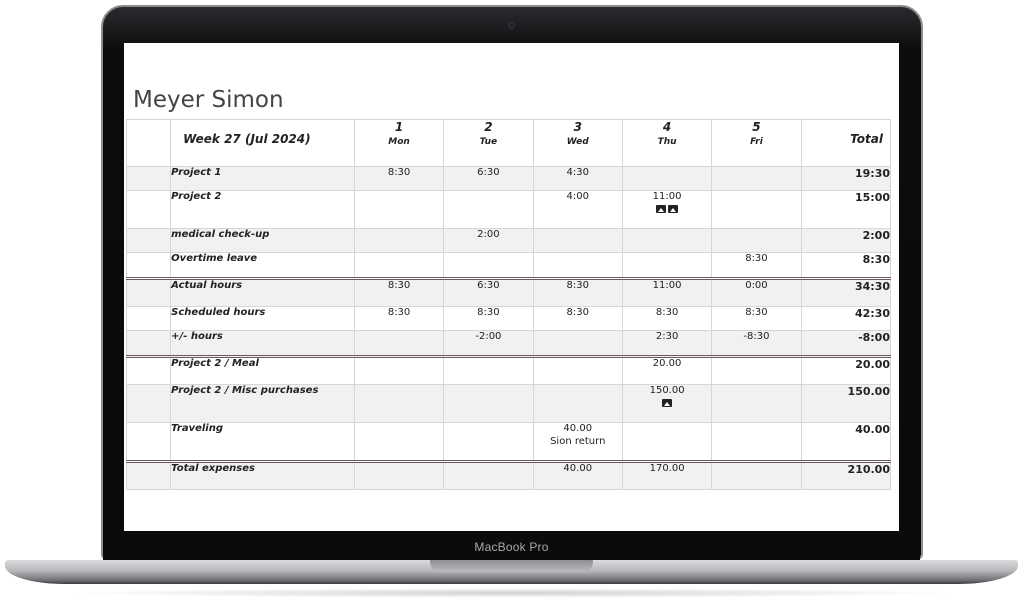 This screenshot has height=609, width=1023. Describe the element at coordinates (667, 142) in the screenshot. I see `day-name: Thu` at that location.